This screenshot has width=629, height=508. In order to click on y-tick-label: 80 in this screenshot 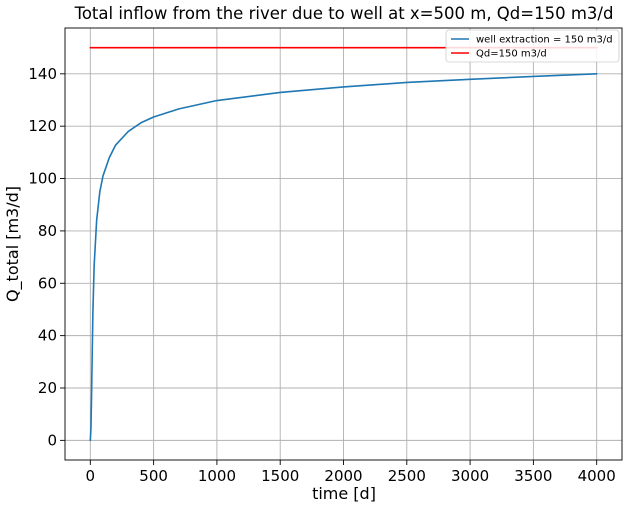, I will do `click(47, 231)`.